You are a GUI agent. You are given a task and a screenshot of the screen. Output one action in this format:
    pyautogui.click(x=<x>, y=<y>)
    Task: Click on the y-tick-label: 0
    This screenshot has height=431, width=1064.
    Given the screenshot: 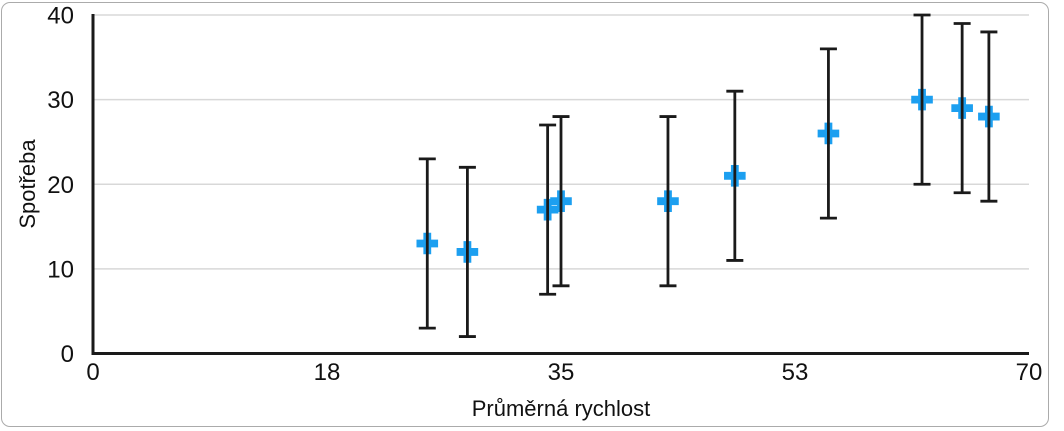 What is the action you would take?
    pyautogui.click(x=67, y=354)
    